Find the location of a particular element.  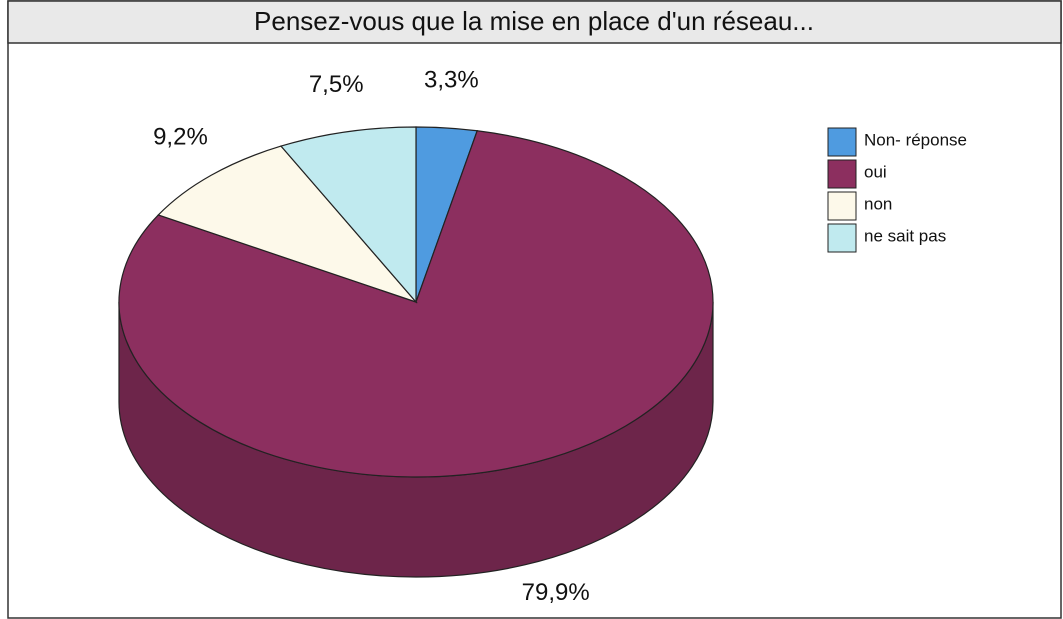

legend-label: oui is located at coordinates (875, 171).